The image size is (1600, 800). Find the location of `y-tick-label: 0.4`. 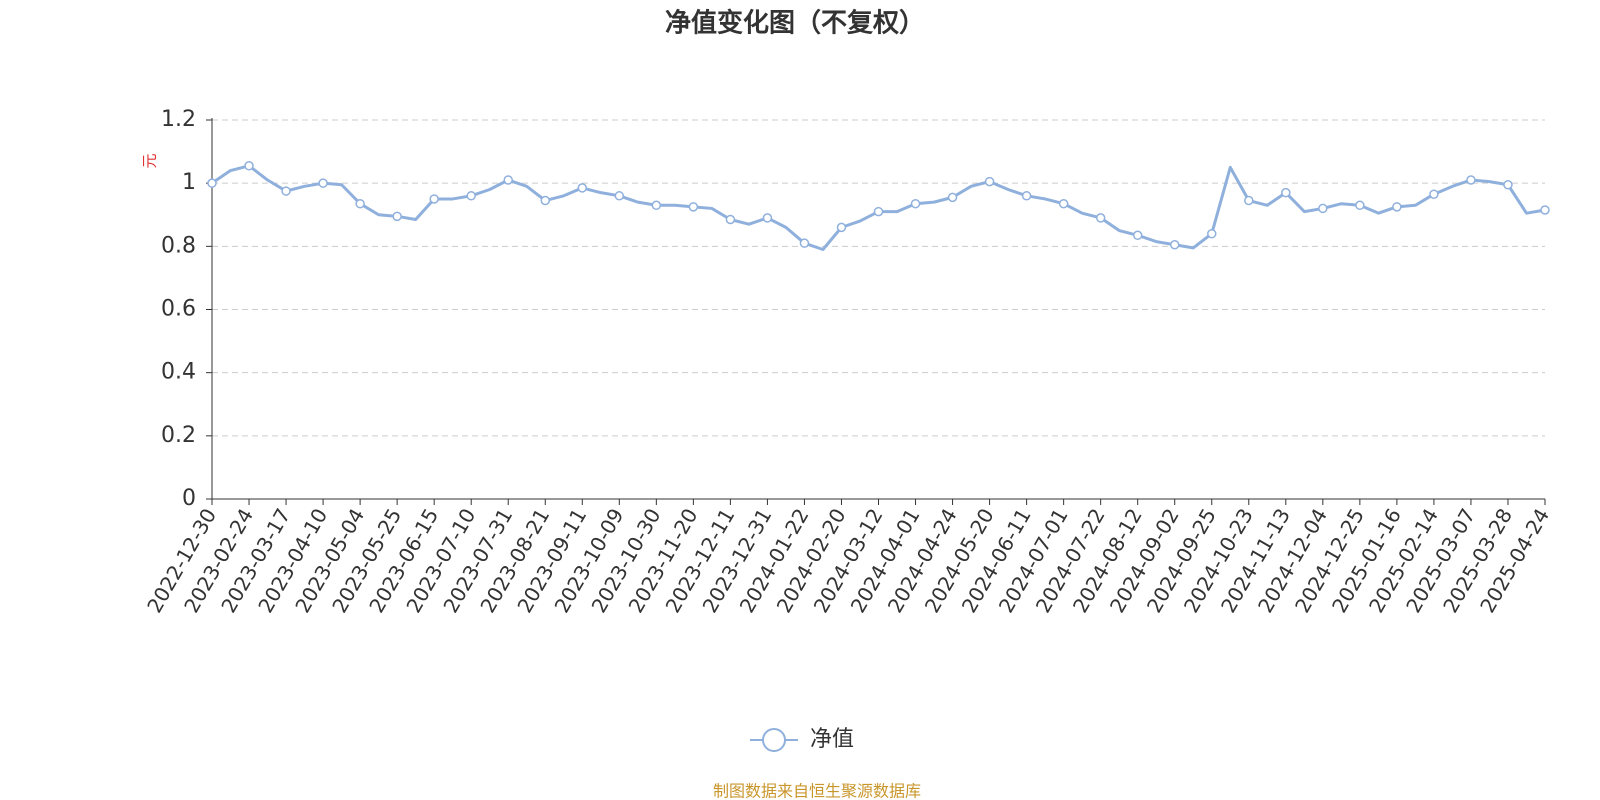

y-tick-label: 0.4 is located at coordinates (178, 372).